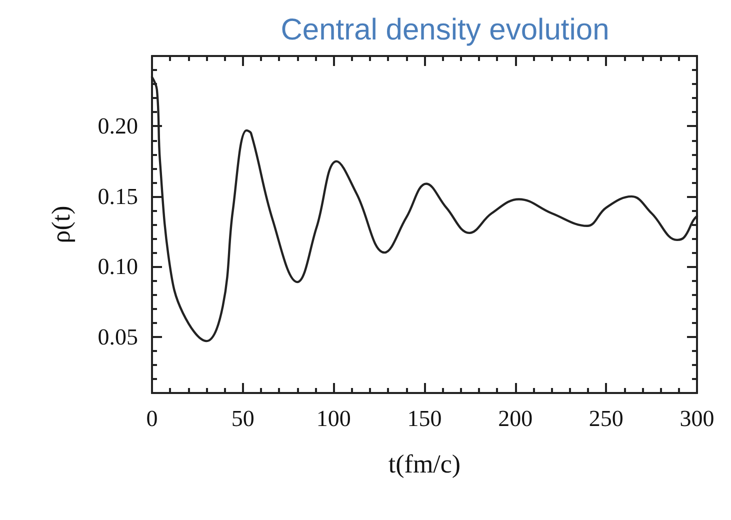  I want to click on x-tick-label: 0, so click(152, 418).